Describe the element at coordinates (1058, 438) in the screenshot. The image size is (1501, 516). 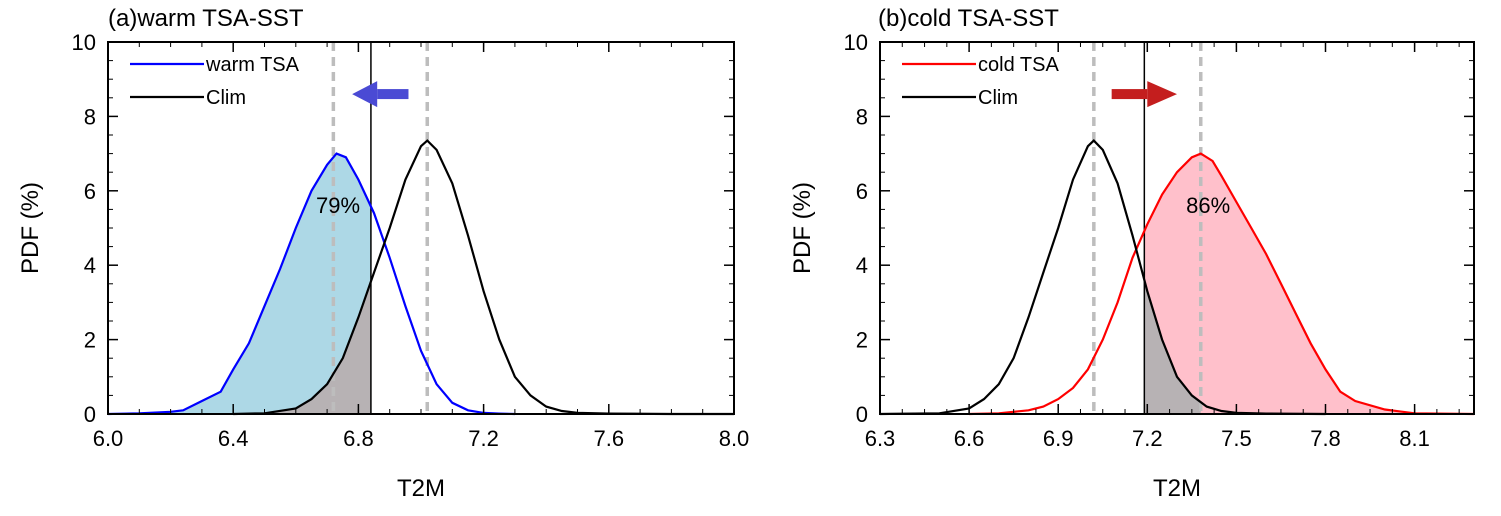
I see `x-tick-label: 6.9` at that location.